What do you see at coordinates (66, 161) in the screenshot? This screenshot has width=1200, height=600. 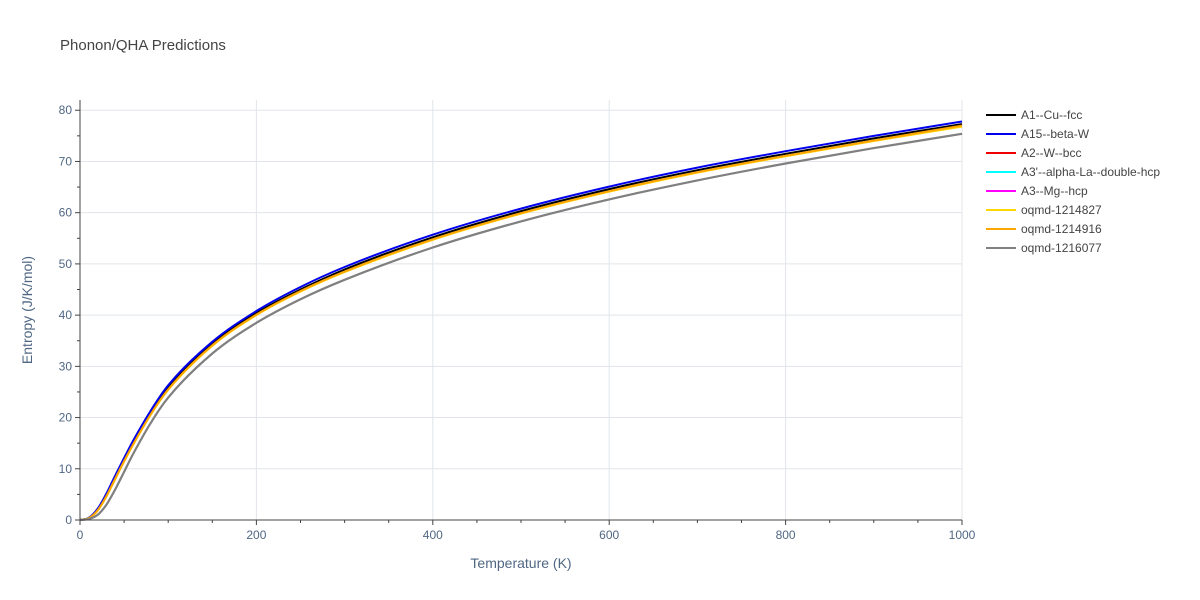 I see `y-tick-label: 70` at bounding box center [66, 161].